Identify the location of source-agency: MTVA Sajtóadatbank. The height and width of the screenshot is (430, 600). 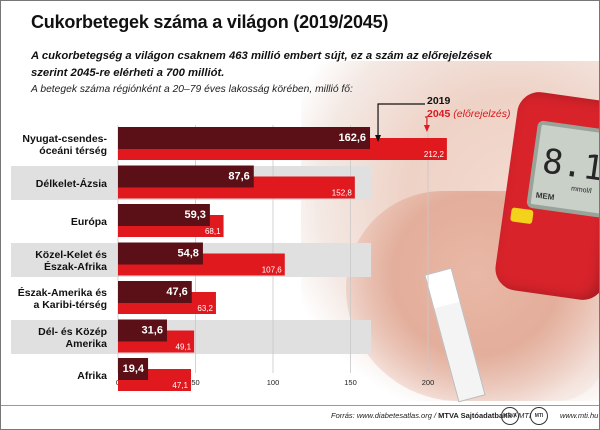
(475, 415).